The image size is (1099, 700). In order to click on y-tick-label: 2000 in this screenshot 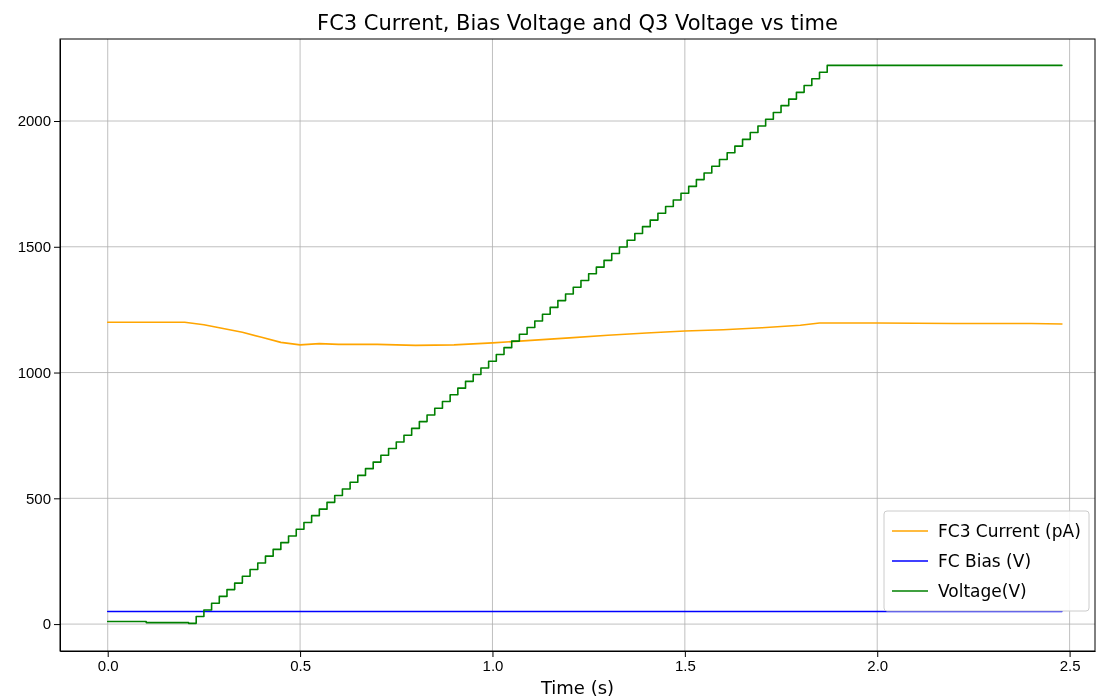, I will do `click(34, 121)`.